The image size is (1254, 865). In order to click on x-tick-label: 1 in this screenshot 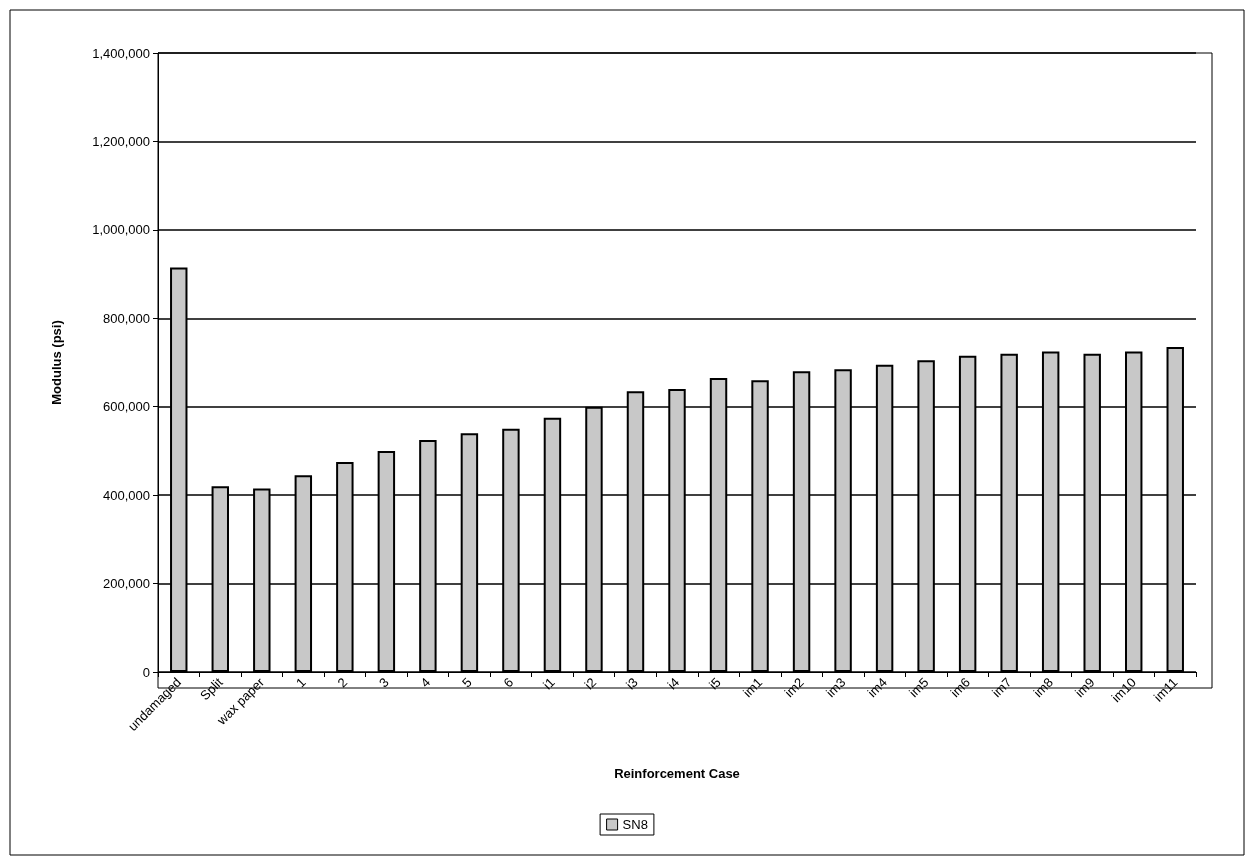, I will do `click(300, 682)`.